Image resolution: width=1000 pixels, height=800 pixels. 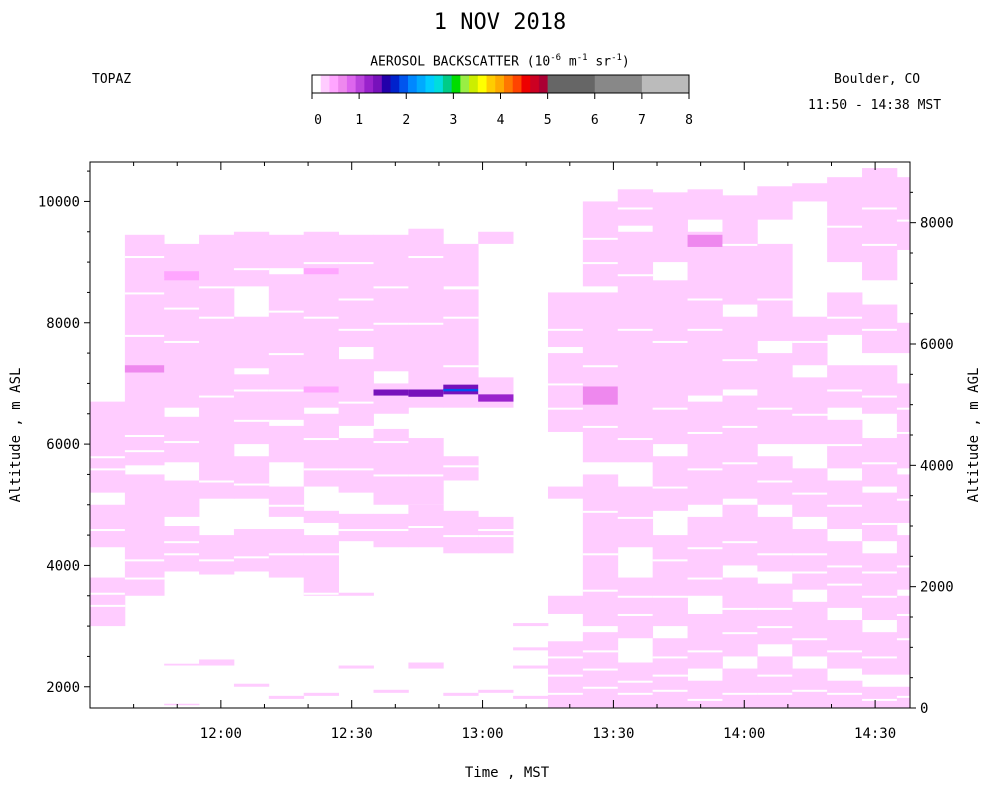 What do you see at coordinates (59, 202) in the screenshot?
I see `y-left-tick-label: 10000` at bounding box center [59, 202].